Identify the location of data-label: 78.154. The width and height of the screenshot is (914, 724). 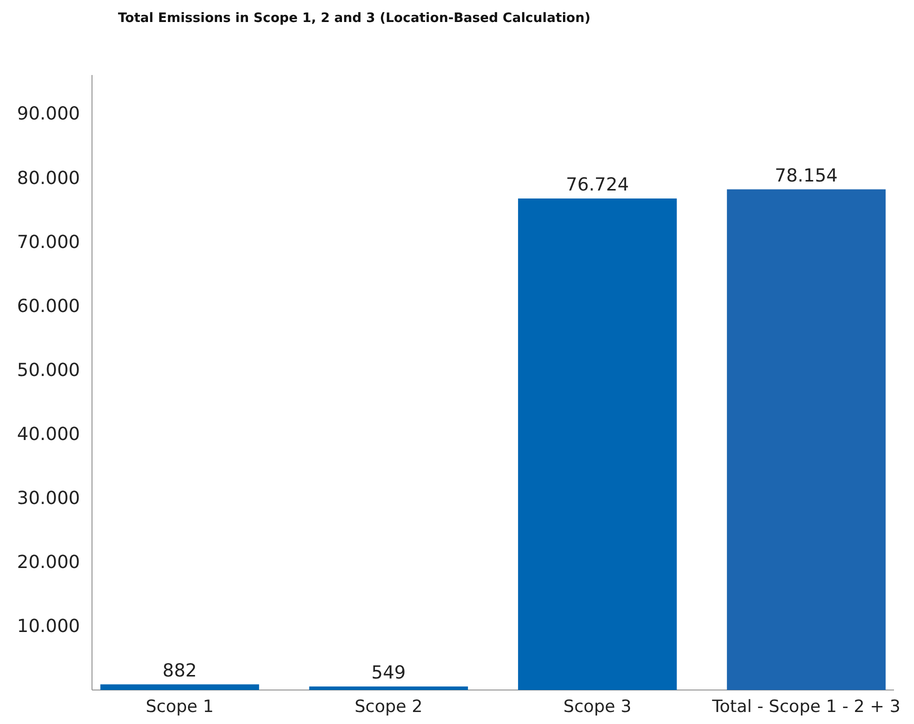
(806, 175).